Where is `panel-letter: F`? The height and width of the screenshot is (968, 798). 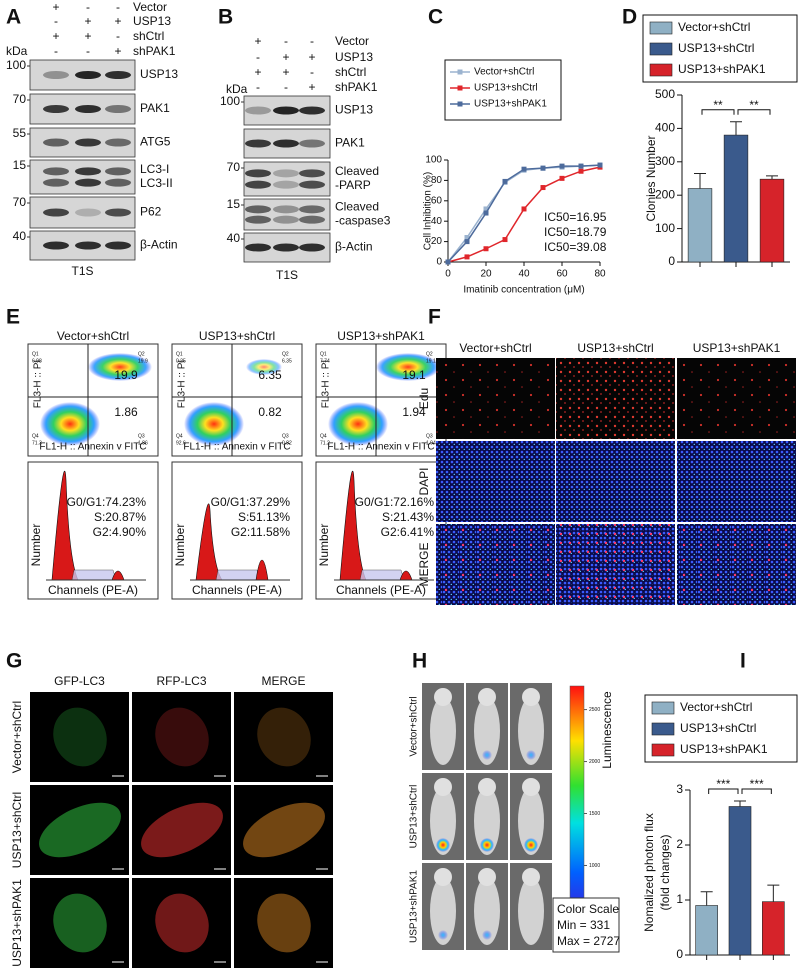 panel-letter: F is located at coordinates (434, 317).